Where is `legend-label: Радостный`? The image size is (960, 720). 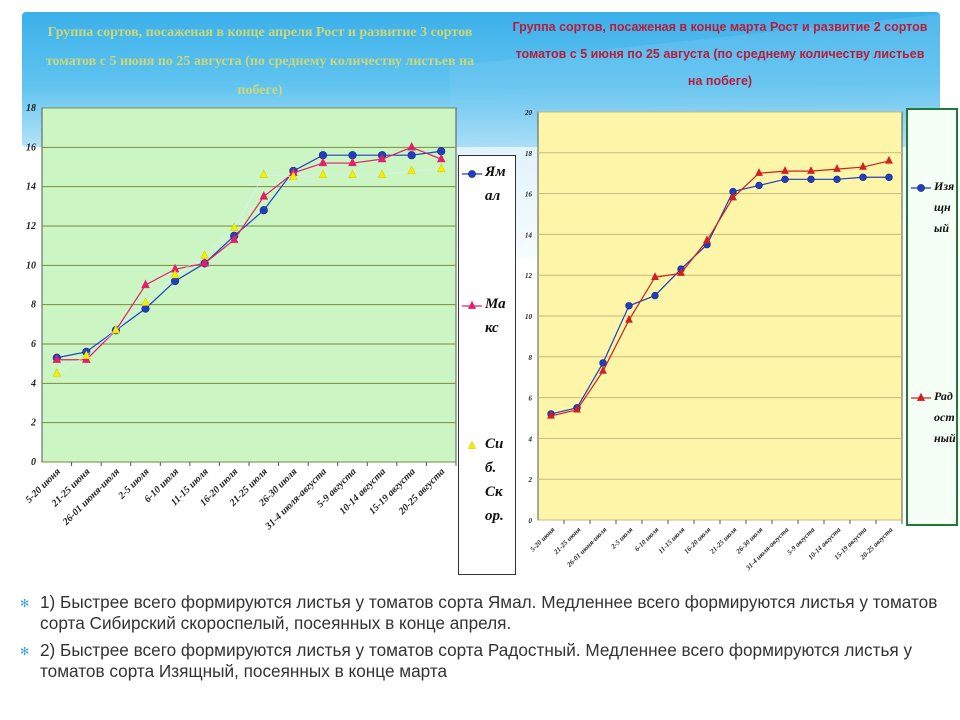 legend-label: Радостный is located at coordinates (945, 417).